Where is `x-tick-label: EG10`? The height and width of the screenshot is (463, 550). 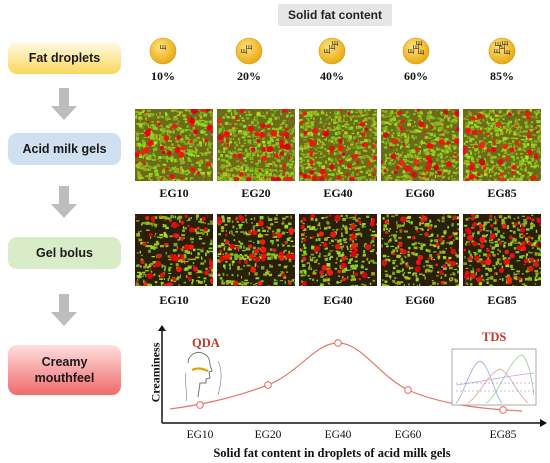 x-tick-label: EG10 is located at coordinates (200, 435).